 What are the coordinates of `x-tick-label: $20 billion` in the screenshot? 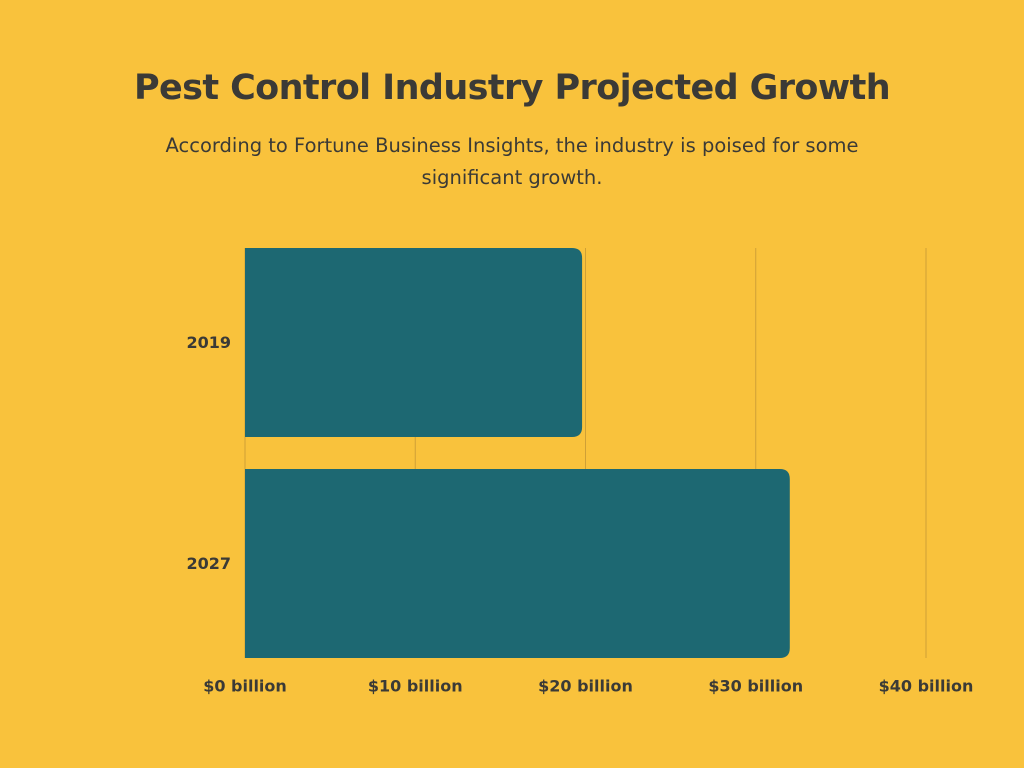 It's located at (585, 686).